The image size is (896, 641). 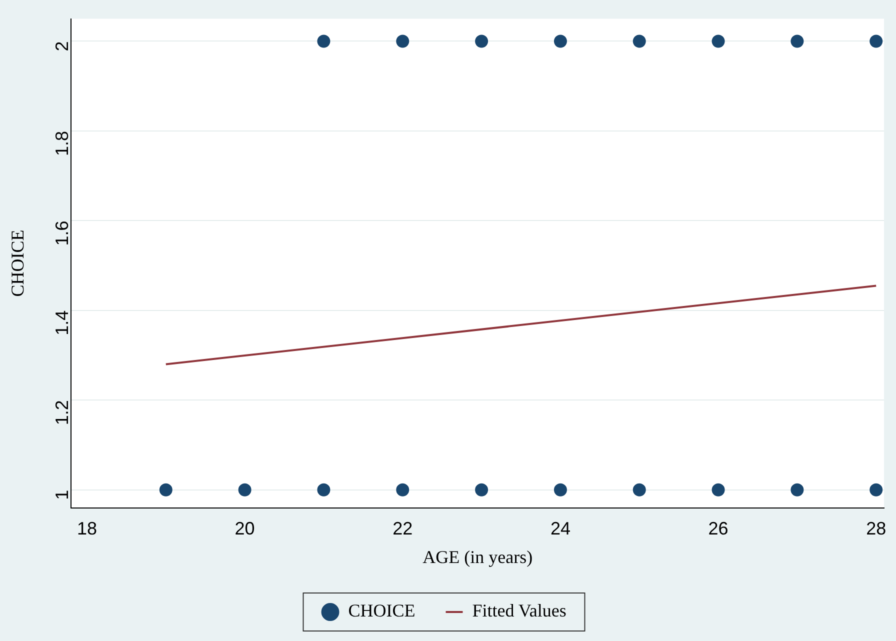 I want to click on x-tick-label: 20, so click(x=244, y=528).